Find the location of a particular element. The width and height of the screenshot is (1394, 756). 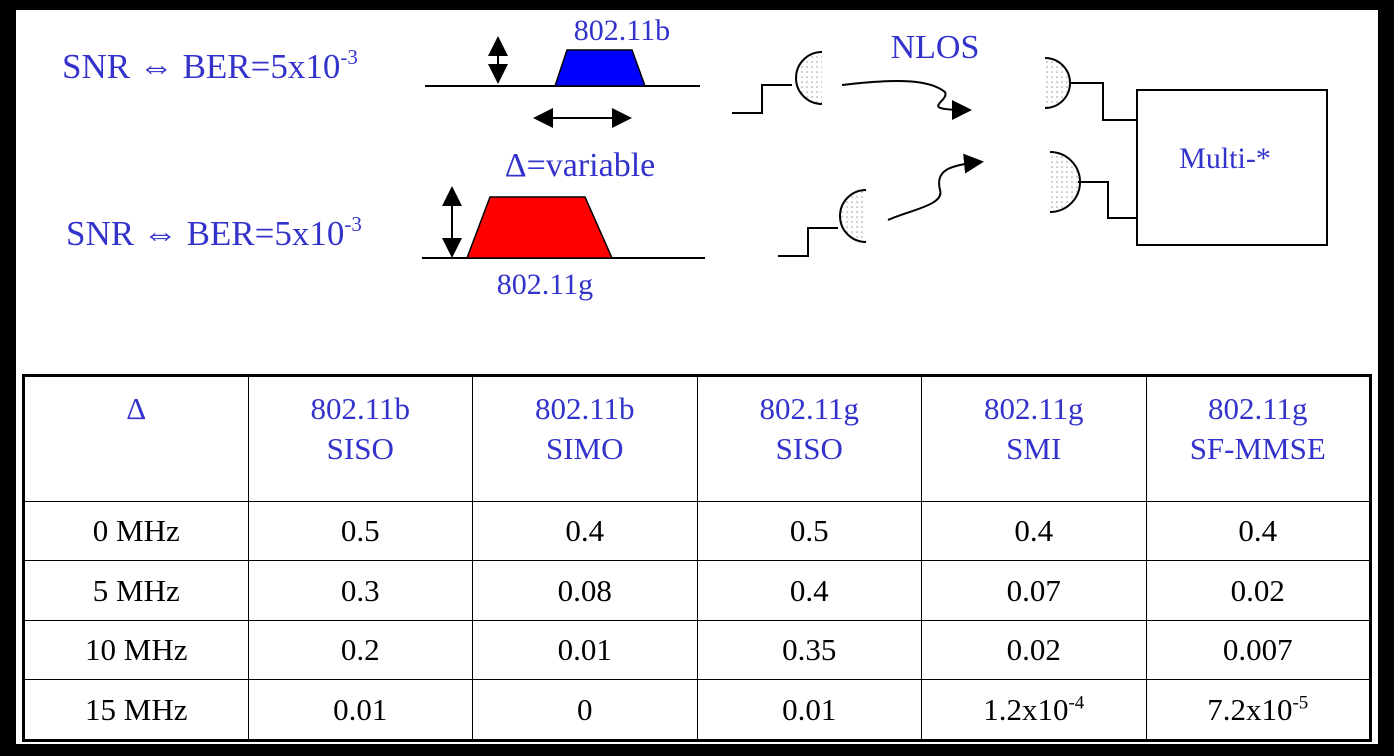

table-cell: 0.08 is located at coordinates (585, 590).